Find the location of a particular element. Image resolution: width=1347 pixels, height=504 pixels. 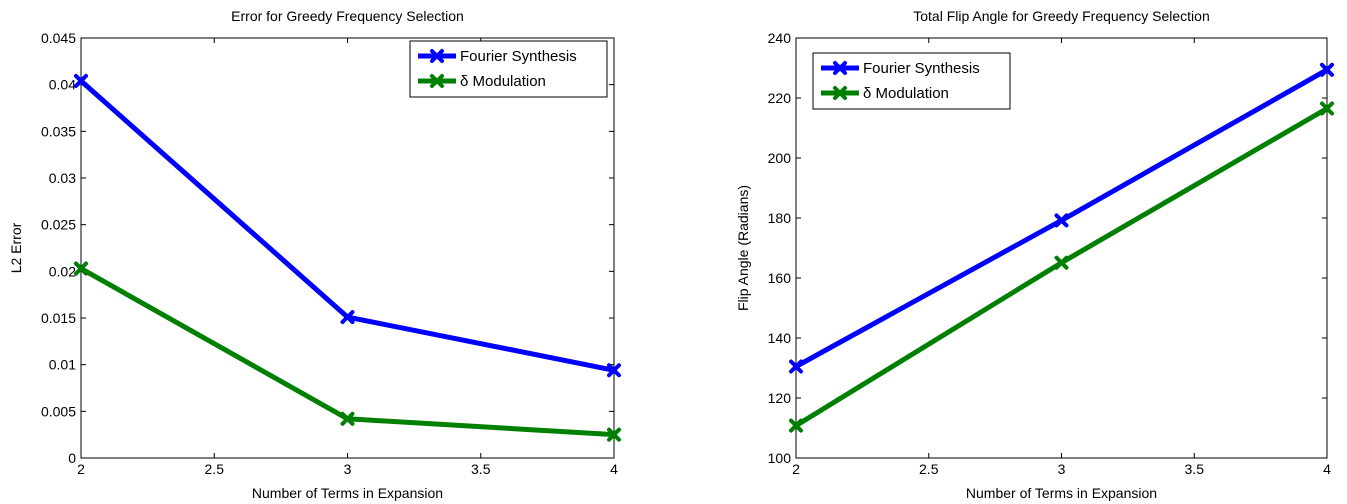

y-tick-label: 0.03 is located at coordinates (62, 178).